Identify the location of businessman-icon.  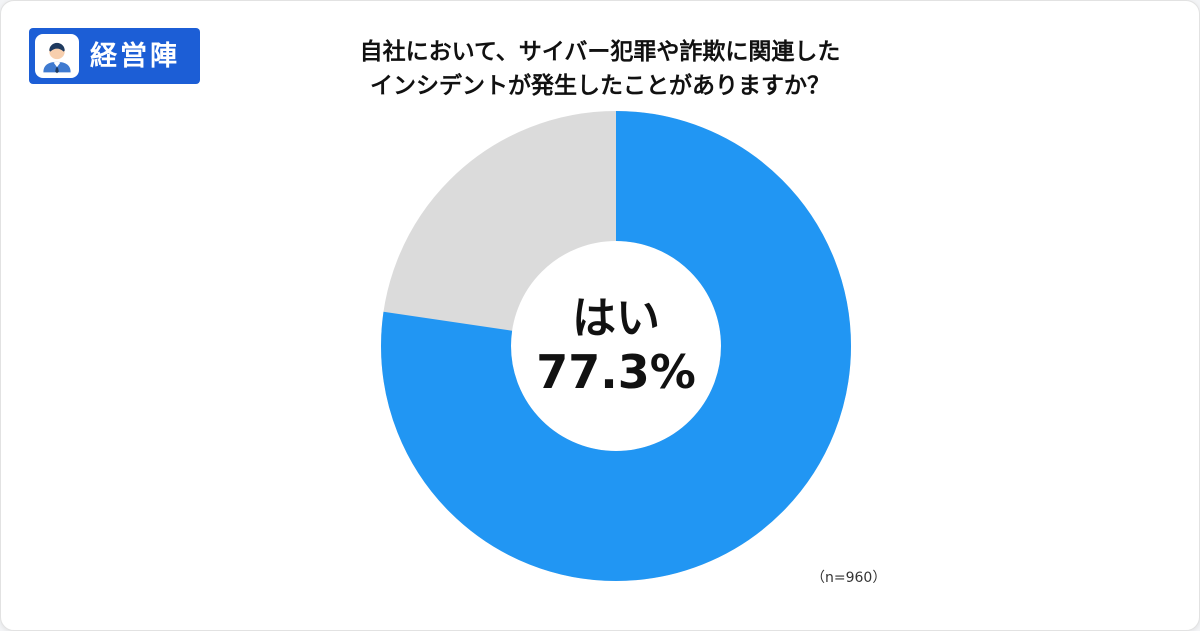
(57, 58).